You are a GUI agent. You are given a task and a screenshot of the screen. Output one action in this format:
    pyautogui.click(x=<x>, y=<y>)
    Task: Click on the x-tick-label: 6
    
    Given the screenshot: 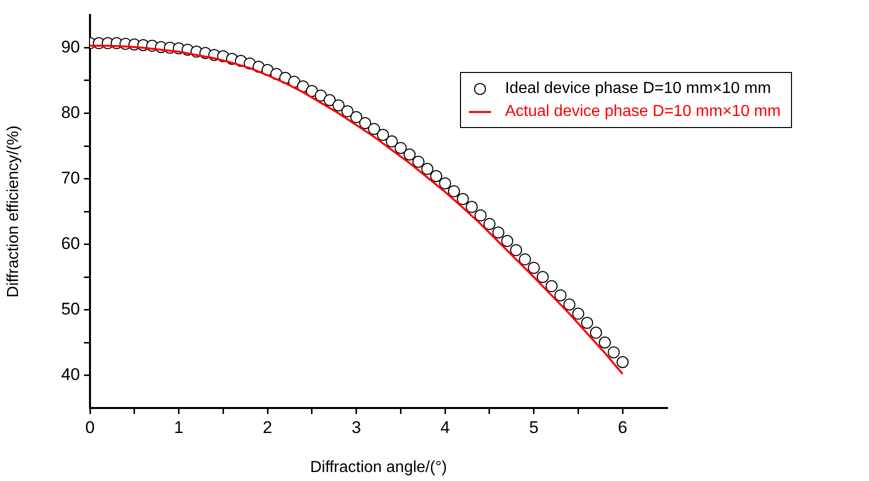 What is the action you would take?
    pyautogui.click(x=623, y=427)
    